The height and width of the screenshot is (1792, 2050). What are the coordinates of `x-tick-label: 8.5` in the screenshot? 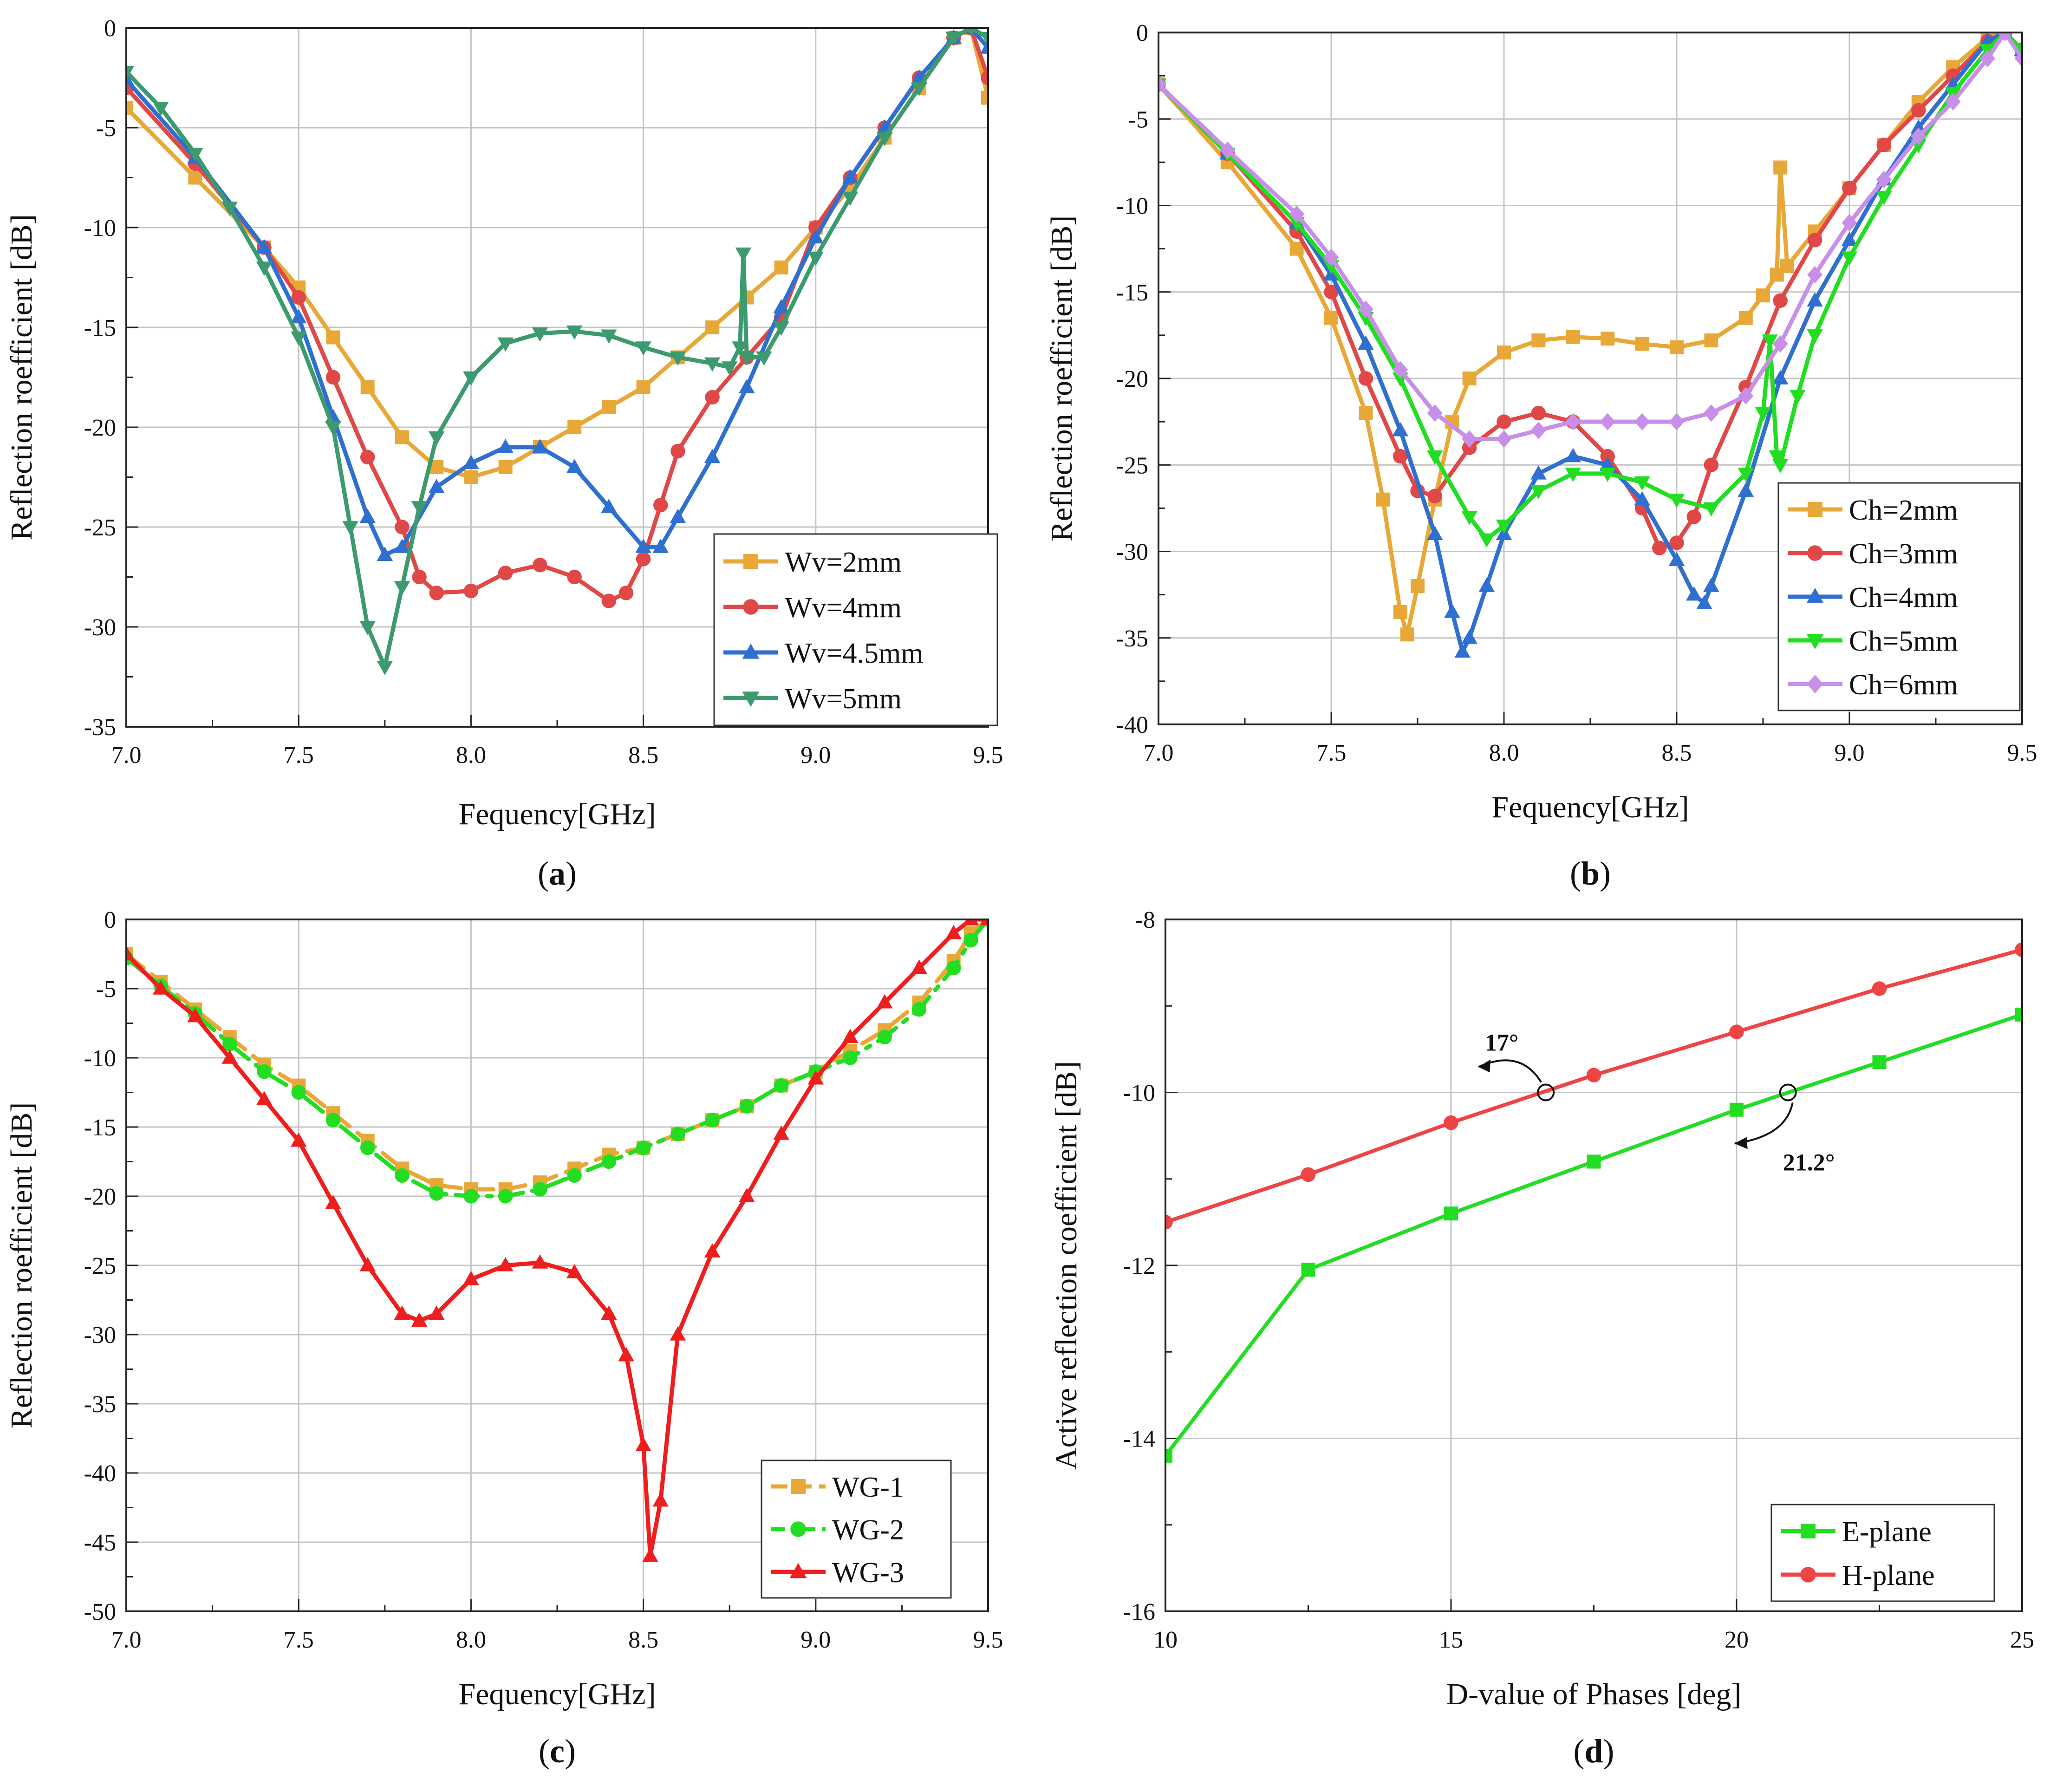 It's located at (643, 755).